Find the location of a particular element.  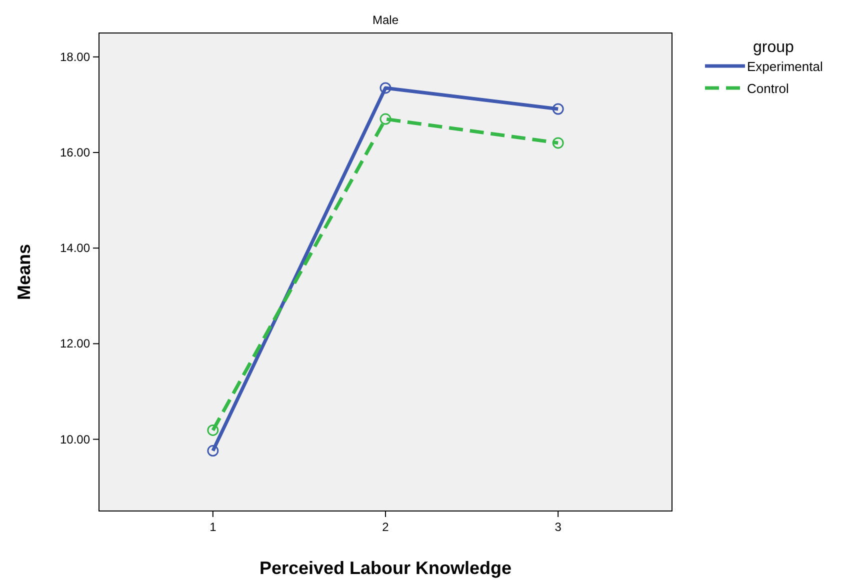

chart-title: Male is located at coordinates (385, 20).